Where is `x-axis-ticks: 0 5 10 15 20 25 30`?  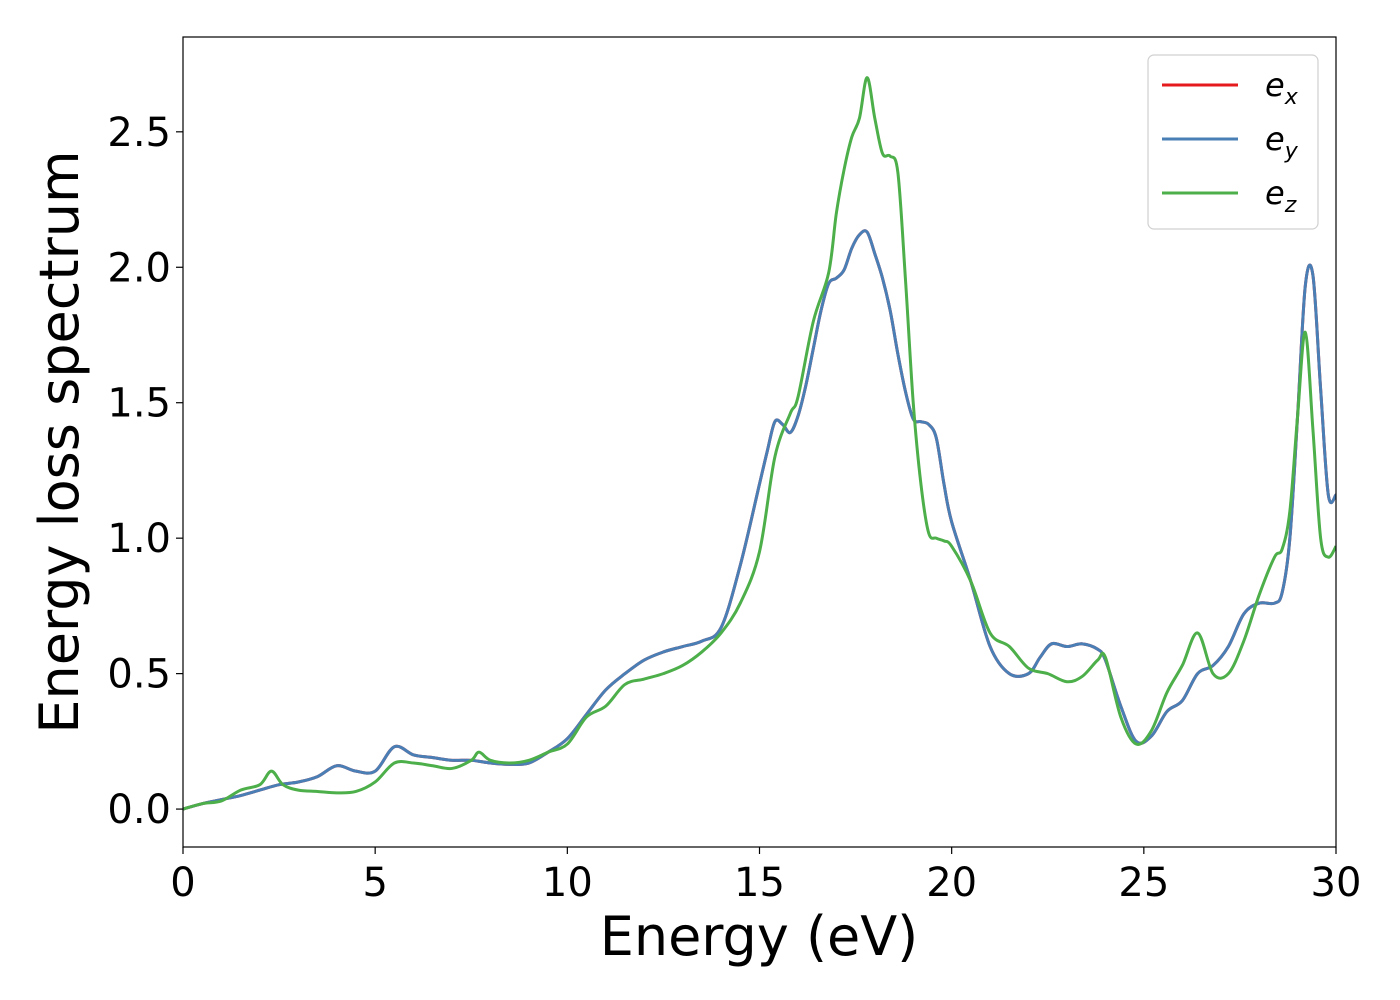
x-axis-ticks: 0 5 10 15 20 25 30 is located at coordinates (765, 876).